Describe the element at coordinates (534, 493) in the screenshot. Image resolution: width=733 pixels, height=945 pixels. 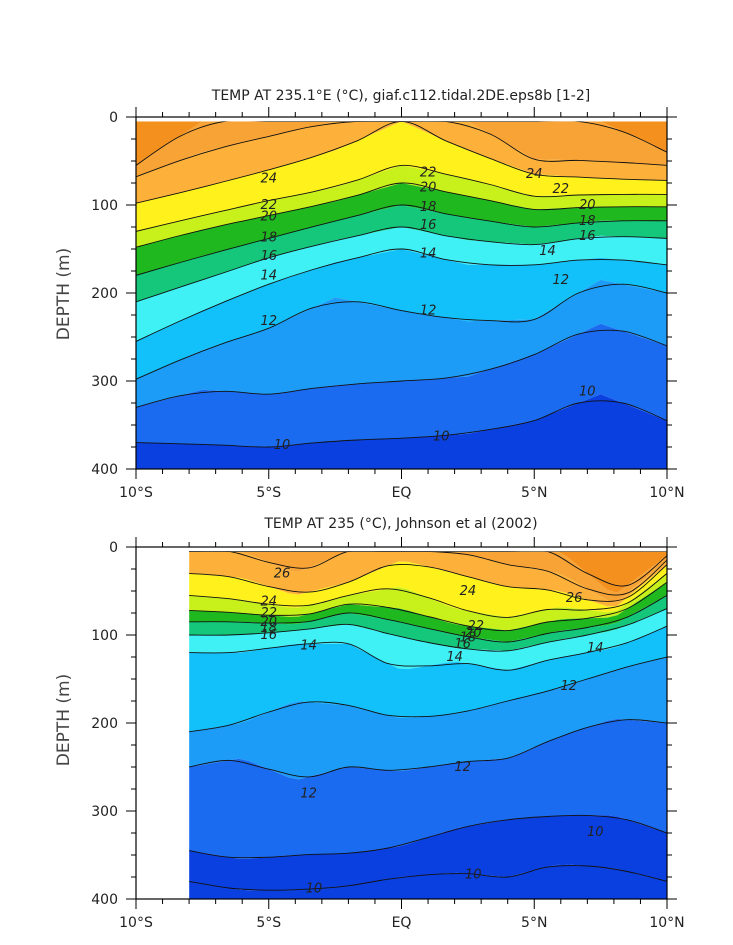
I see `x-tick-label: 5°N` at that location.